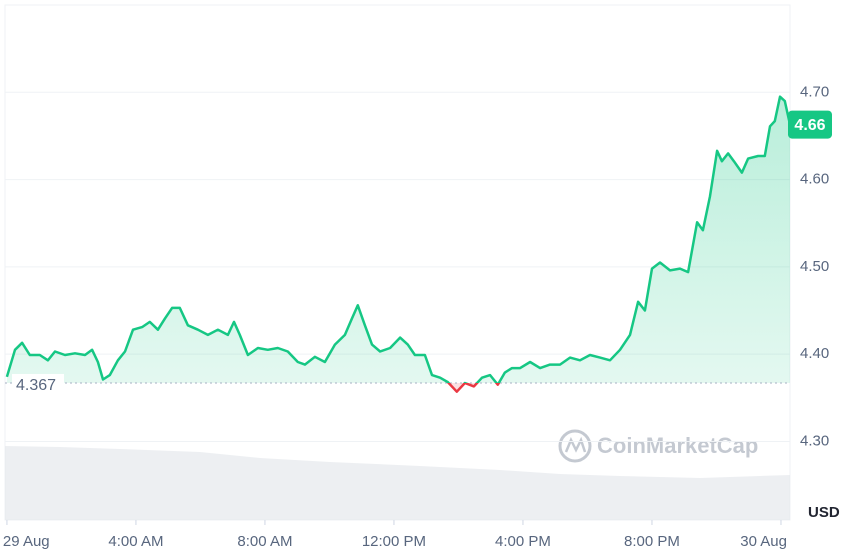  I want to click on current-price-label: 4.66, so click(809, 125).